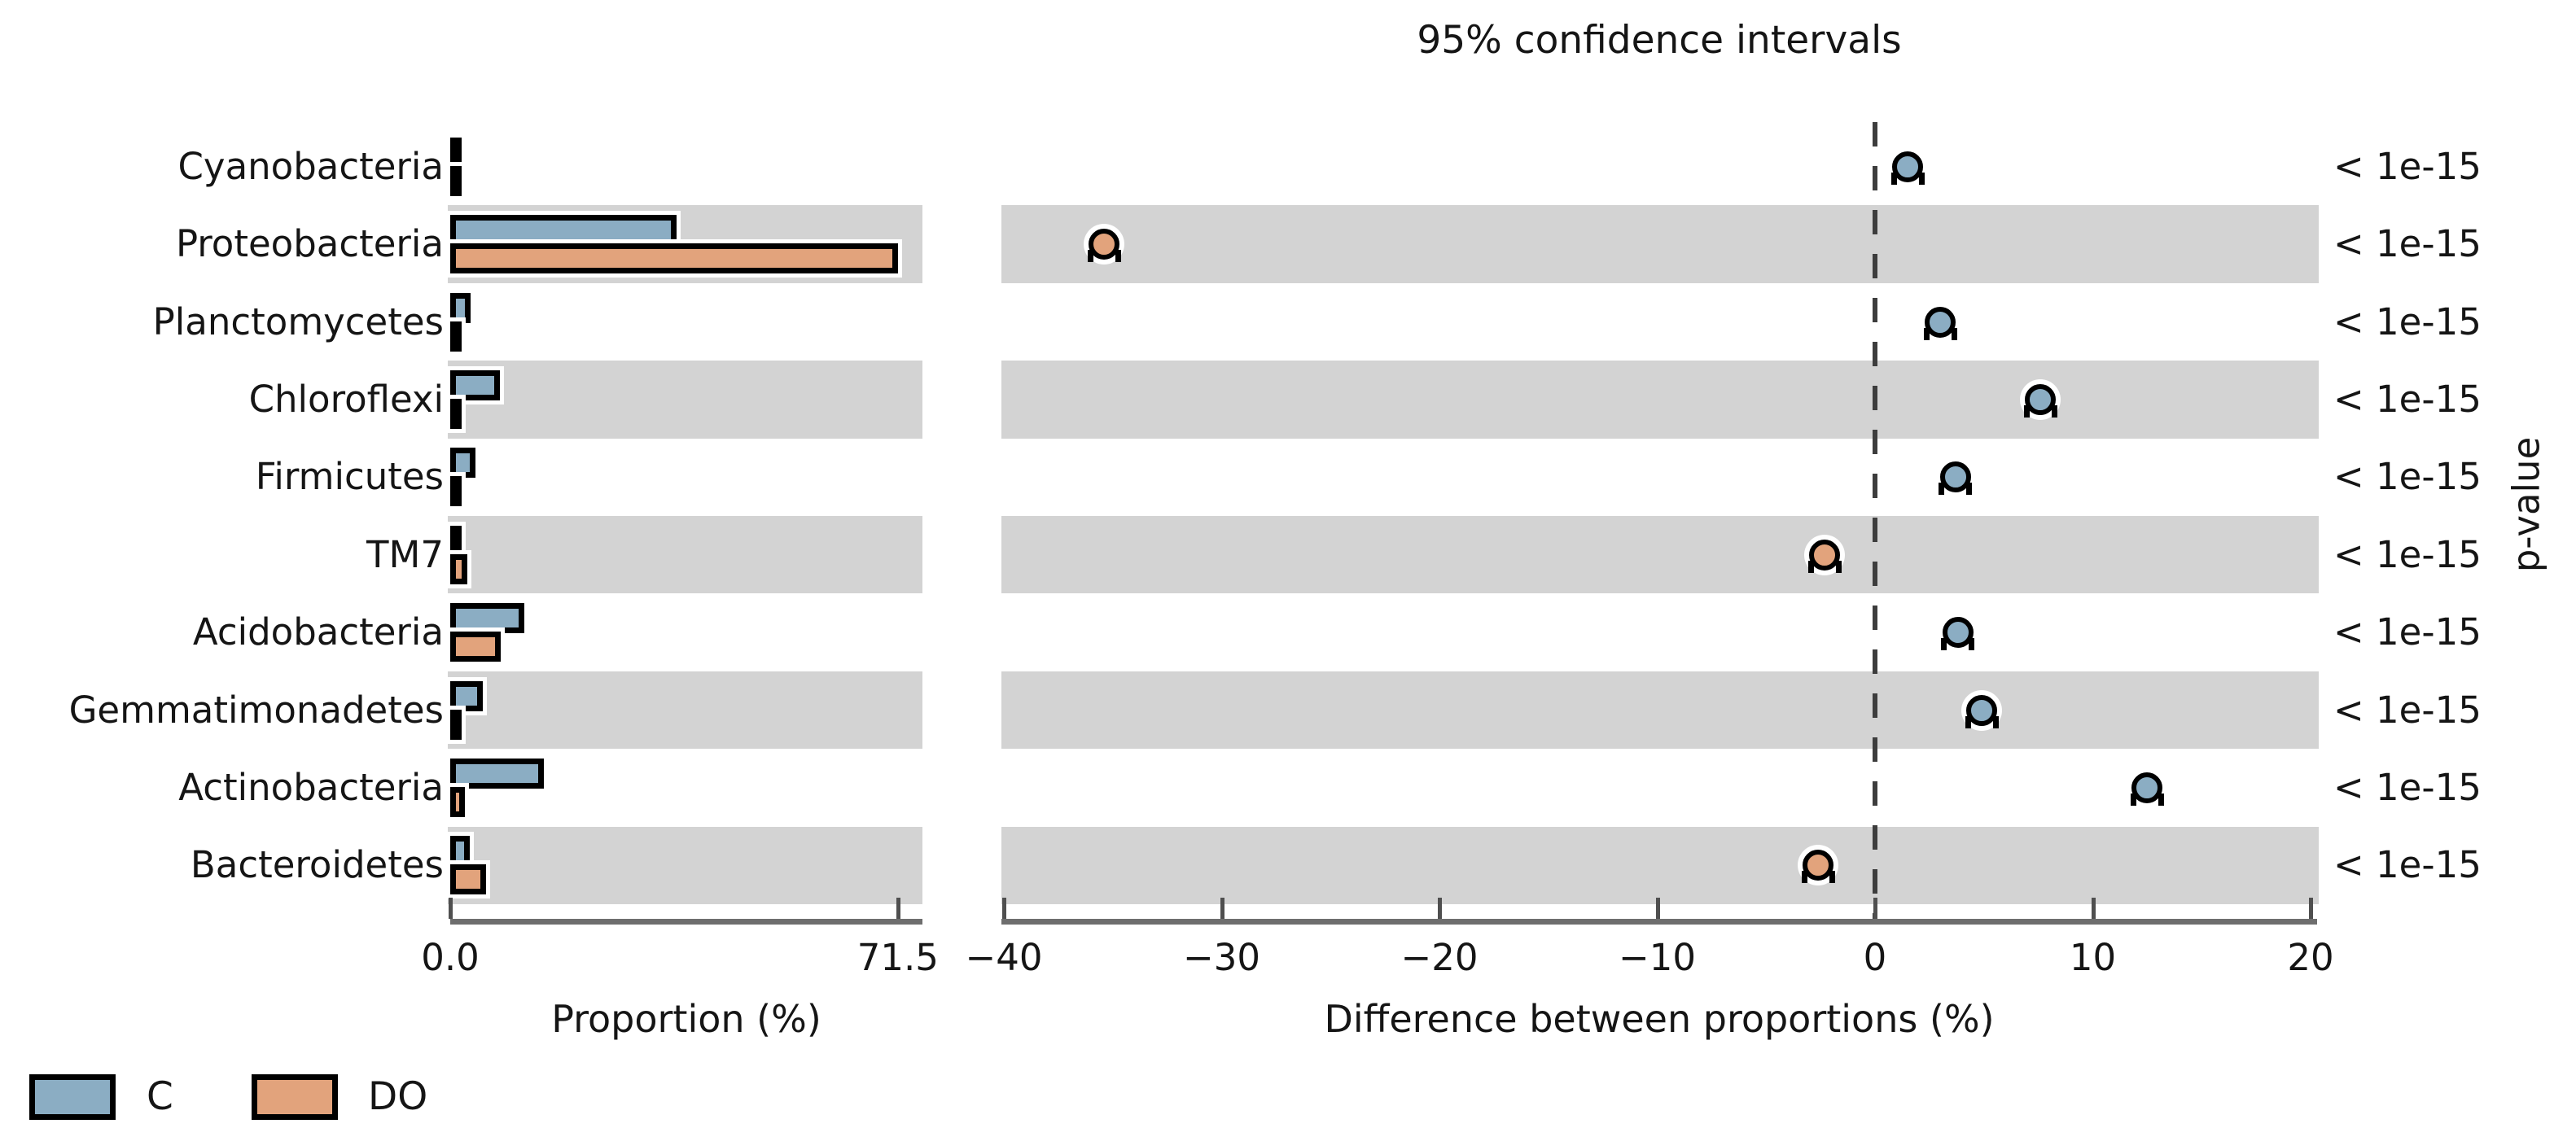 Image resolution: width=2576 pixels, height=1128 pixels. I want to click on row-label-taxon: Bacteroidetes, so click(317, 865).